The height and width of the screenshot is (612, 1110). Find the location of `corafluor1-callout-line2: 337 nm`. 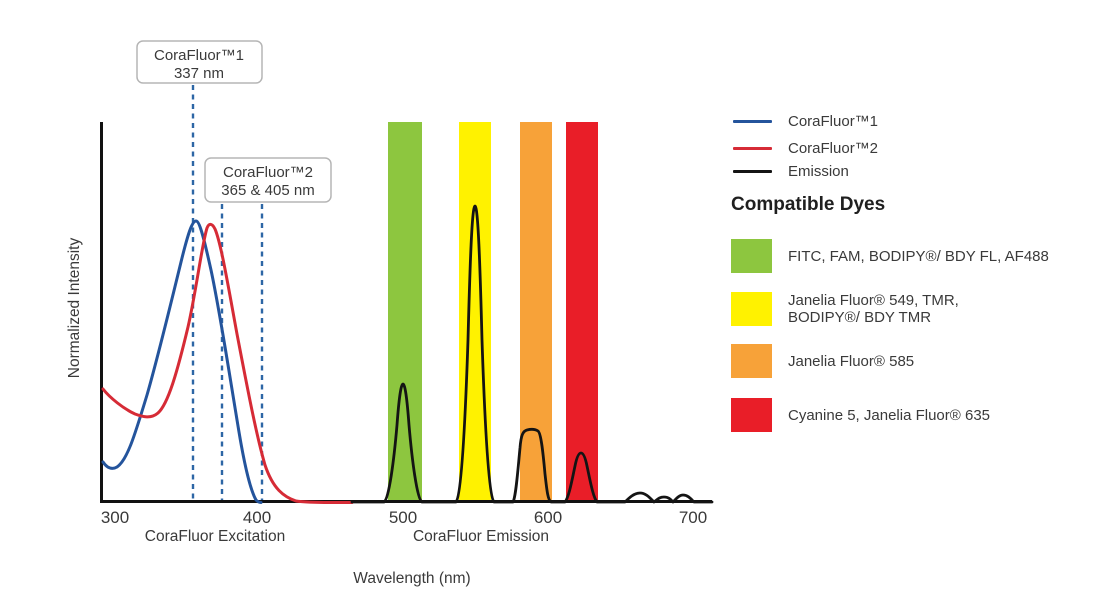

corafluor1-callout-line2: 337 nm is located at coordinates (199, 73).